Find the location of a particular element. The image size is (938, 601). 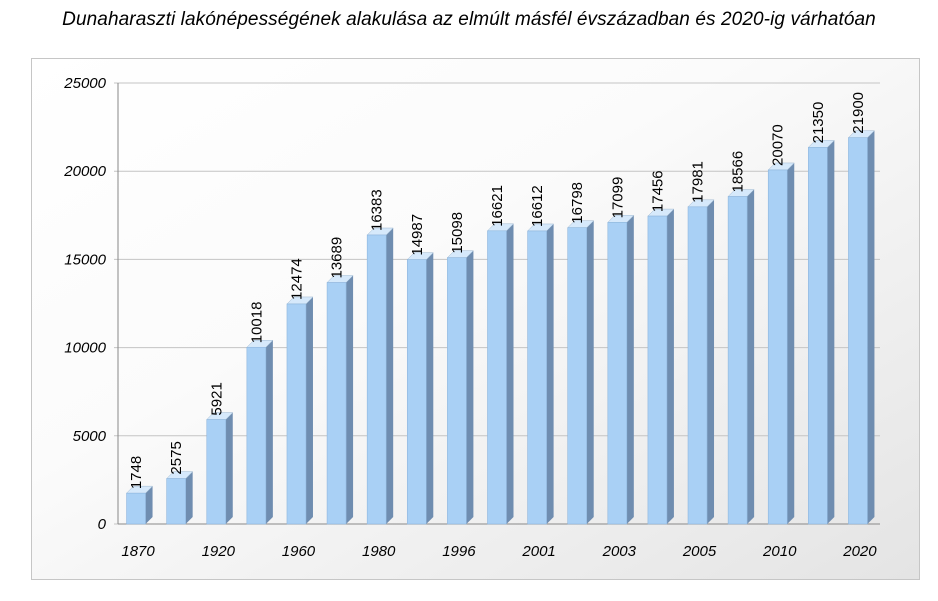

x-tick-label: 2005 is located at coordinates (699, 551).